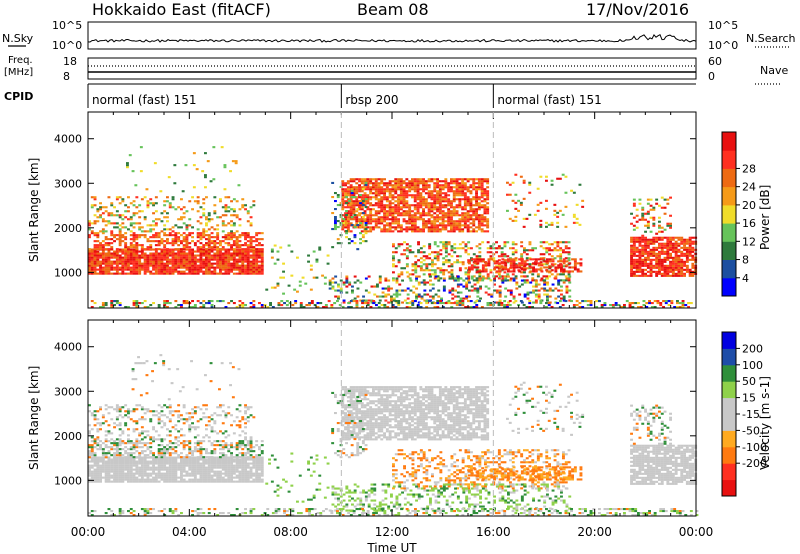 This screenshot has width=800, height=554. What do you see at coordinates (723, 45) in the screenshot?
I see `nsearch-tick-bottom: 10^0` at bounding box center [723, 45].